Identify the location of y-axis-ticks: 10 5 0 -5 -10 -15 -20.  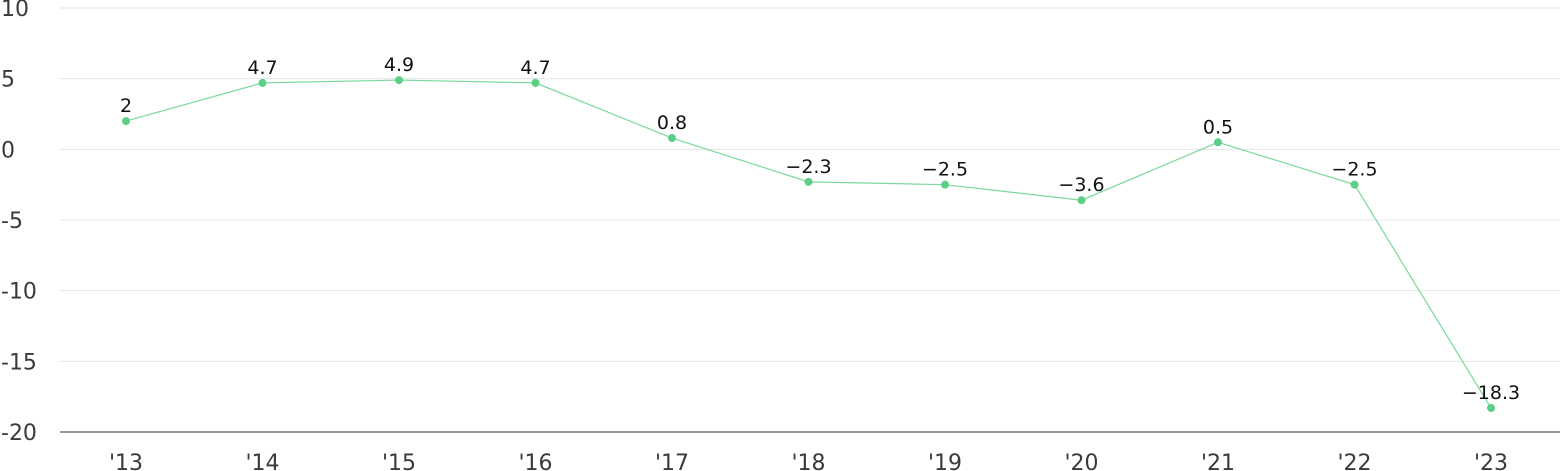
(19, 223).